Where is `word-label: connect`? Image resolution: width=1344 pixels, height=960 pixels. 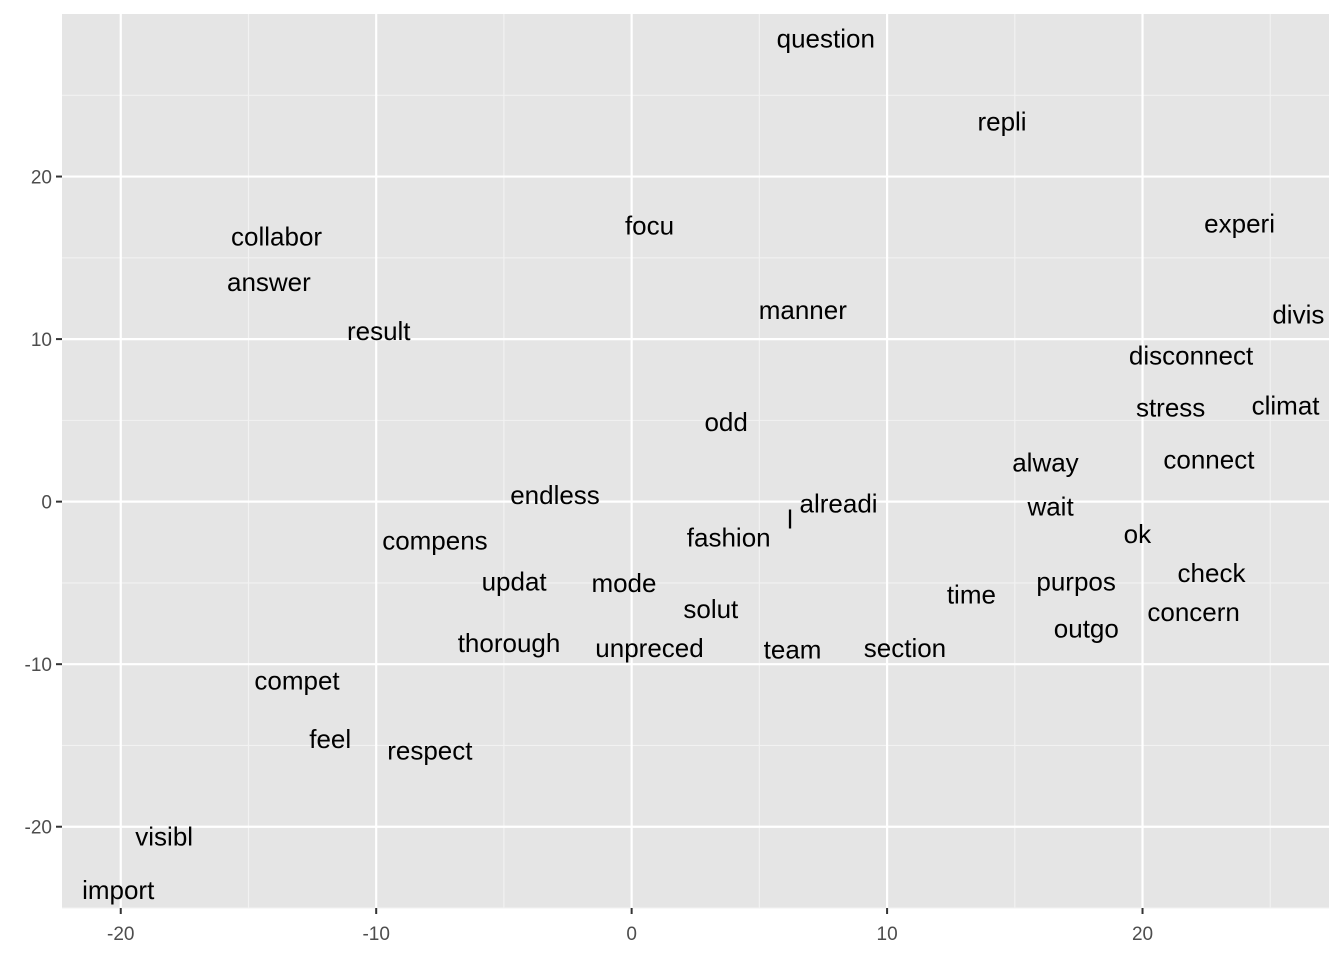
word-label: connect is located at coordinates (1209, 459).